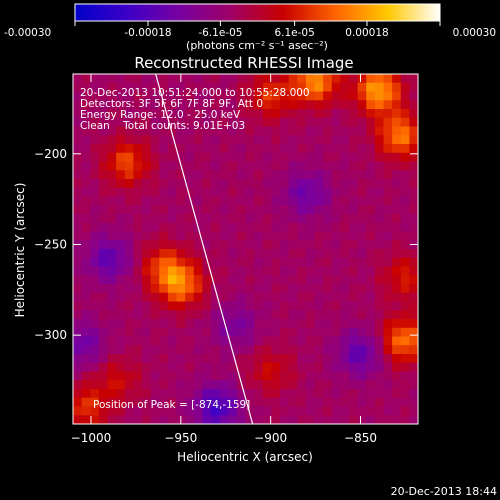 This screenshot has height=500, width=500. Describe the element at coordinates (360, 438) in the screenshot. I see `x-tick-label: −850` at that location.